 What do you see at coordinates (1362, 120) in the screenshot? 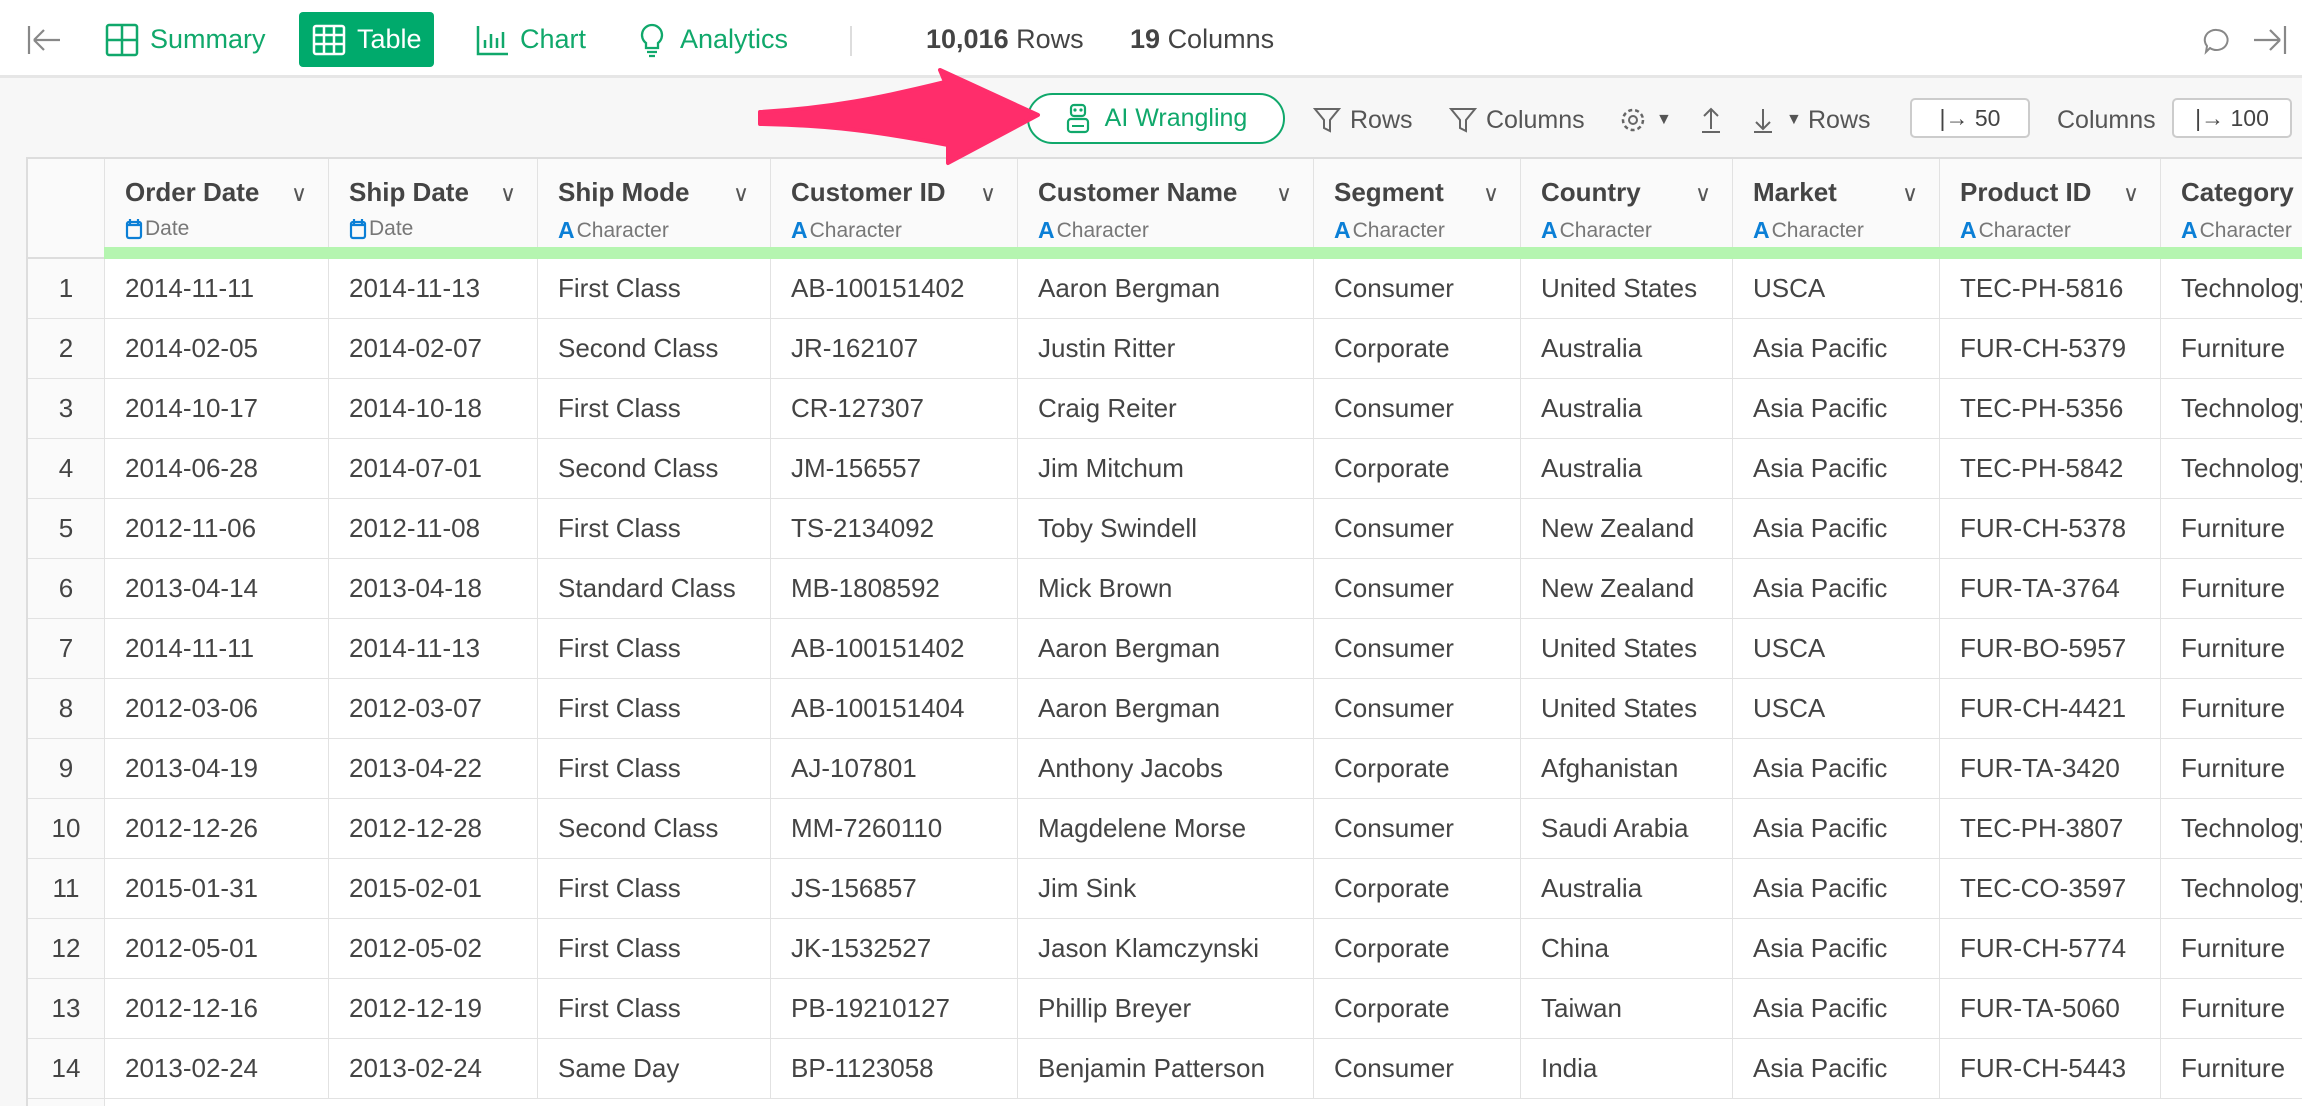
I see `filter-rows-button: Rows` at bounding box center [1362, 120].